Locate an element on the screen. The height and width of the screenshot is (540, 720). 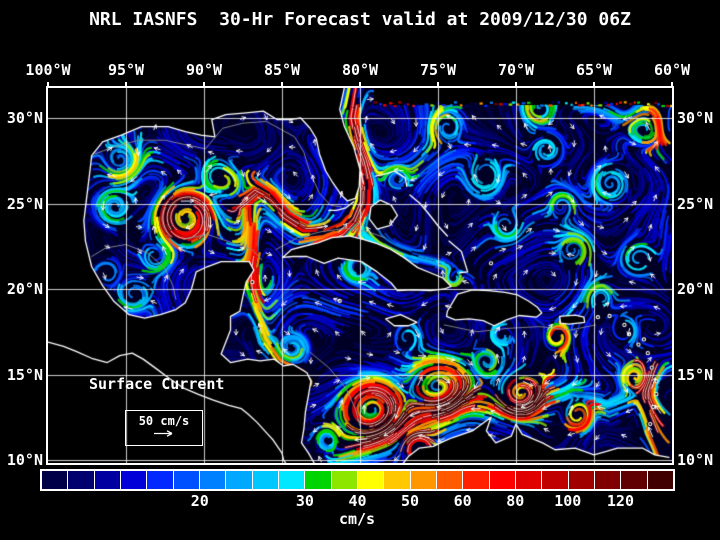
lon-axis-label: 65°W is located at coordinates (594, 70).